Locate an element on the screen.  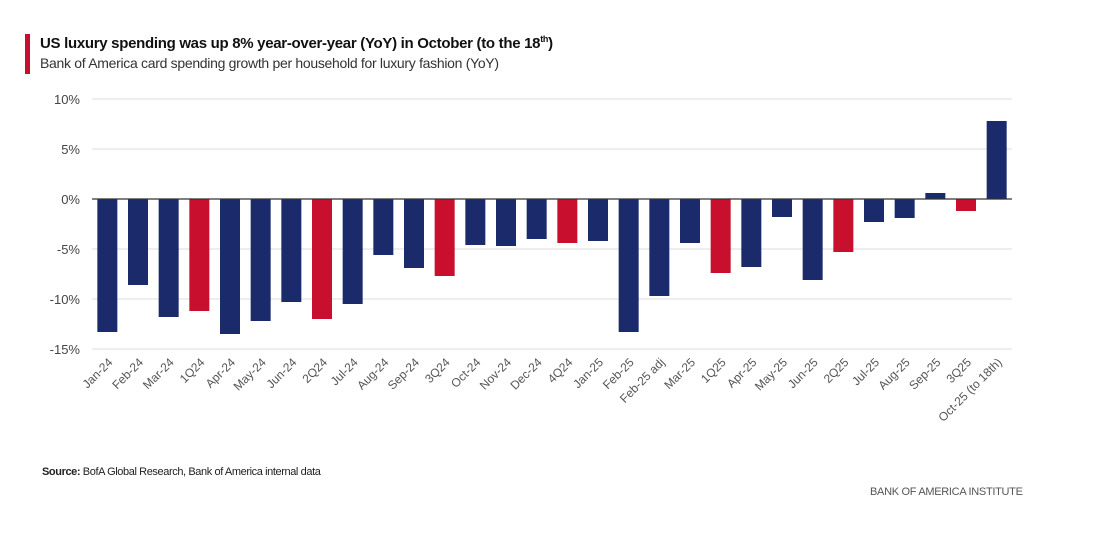
x-tick-label: May-24 is located at coordinates (250, 374).